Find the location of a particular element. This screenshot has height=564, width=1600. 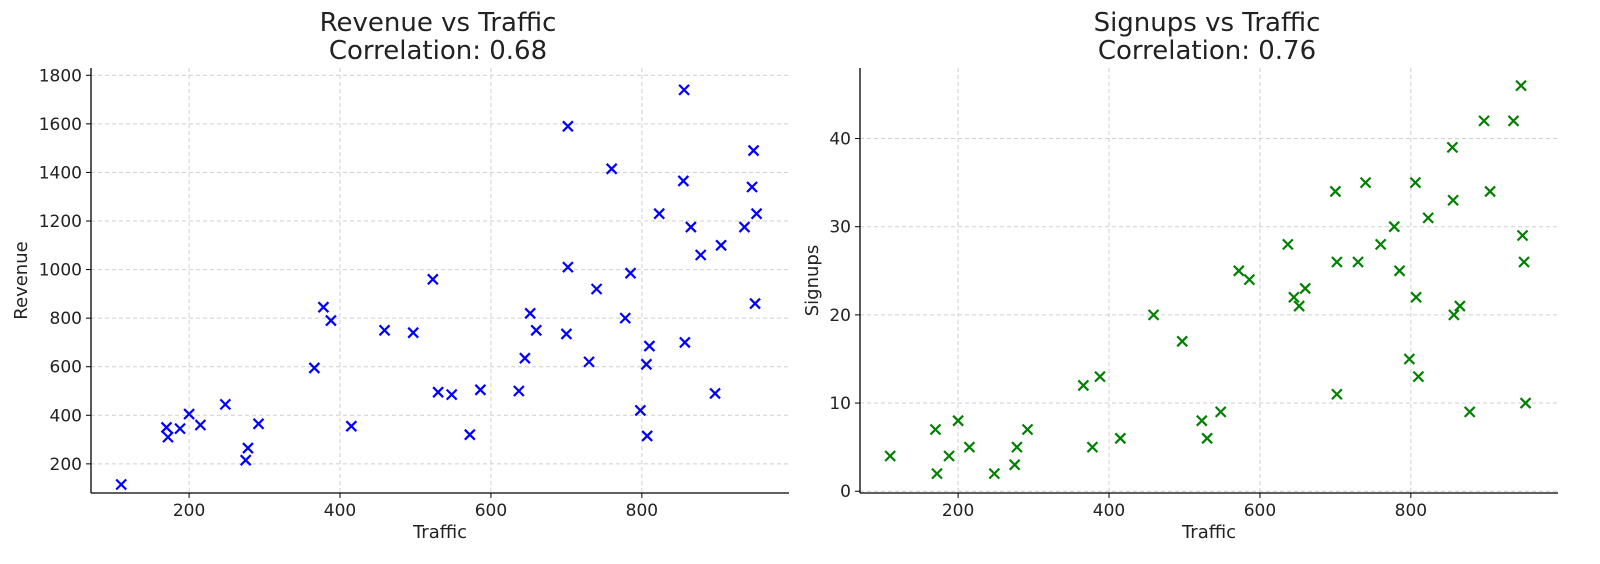

y-tick-label: 400 is located at coordinates (66, 416).